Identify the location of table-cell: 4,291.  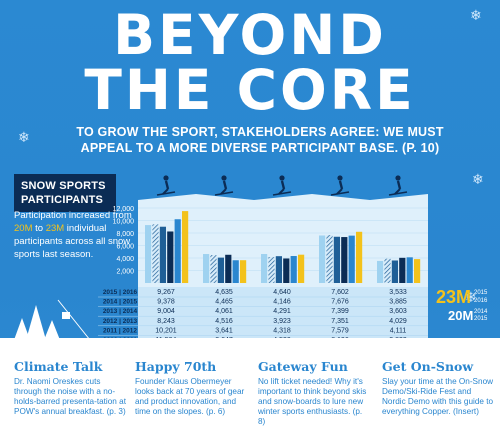
(282, 311).